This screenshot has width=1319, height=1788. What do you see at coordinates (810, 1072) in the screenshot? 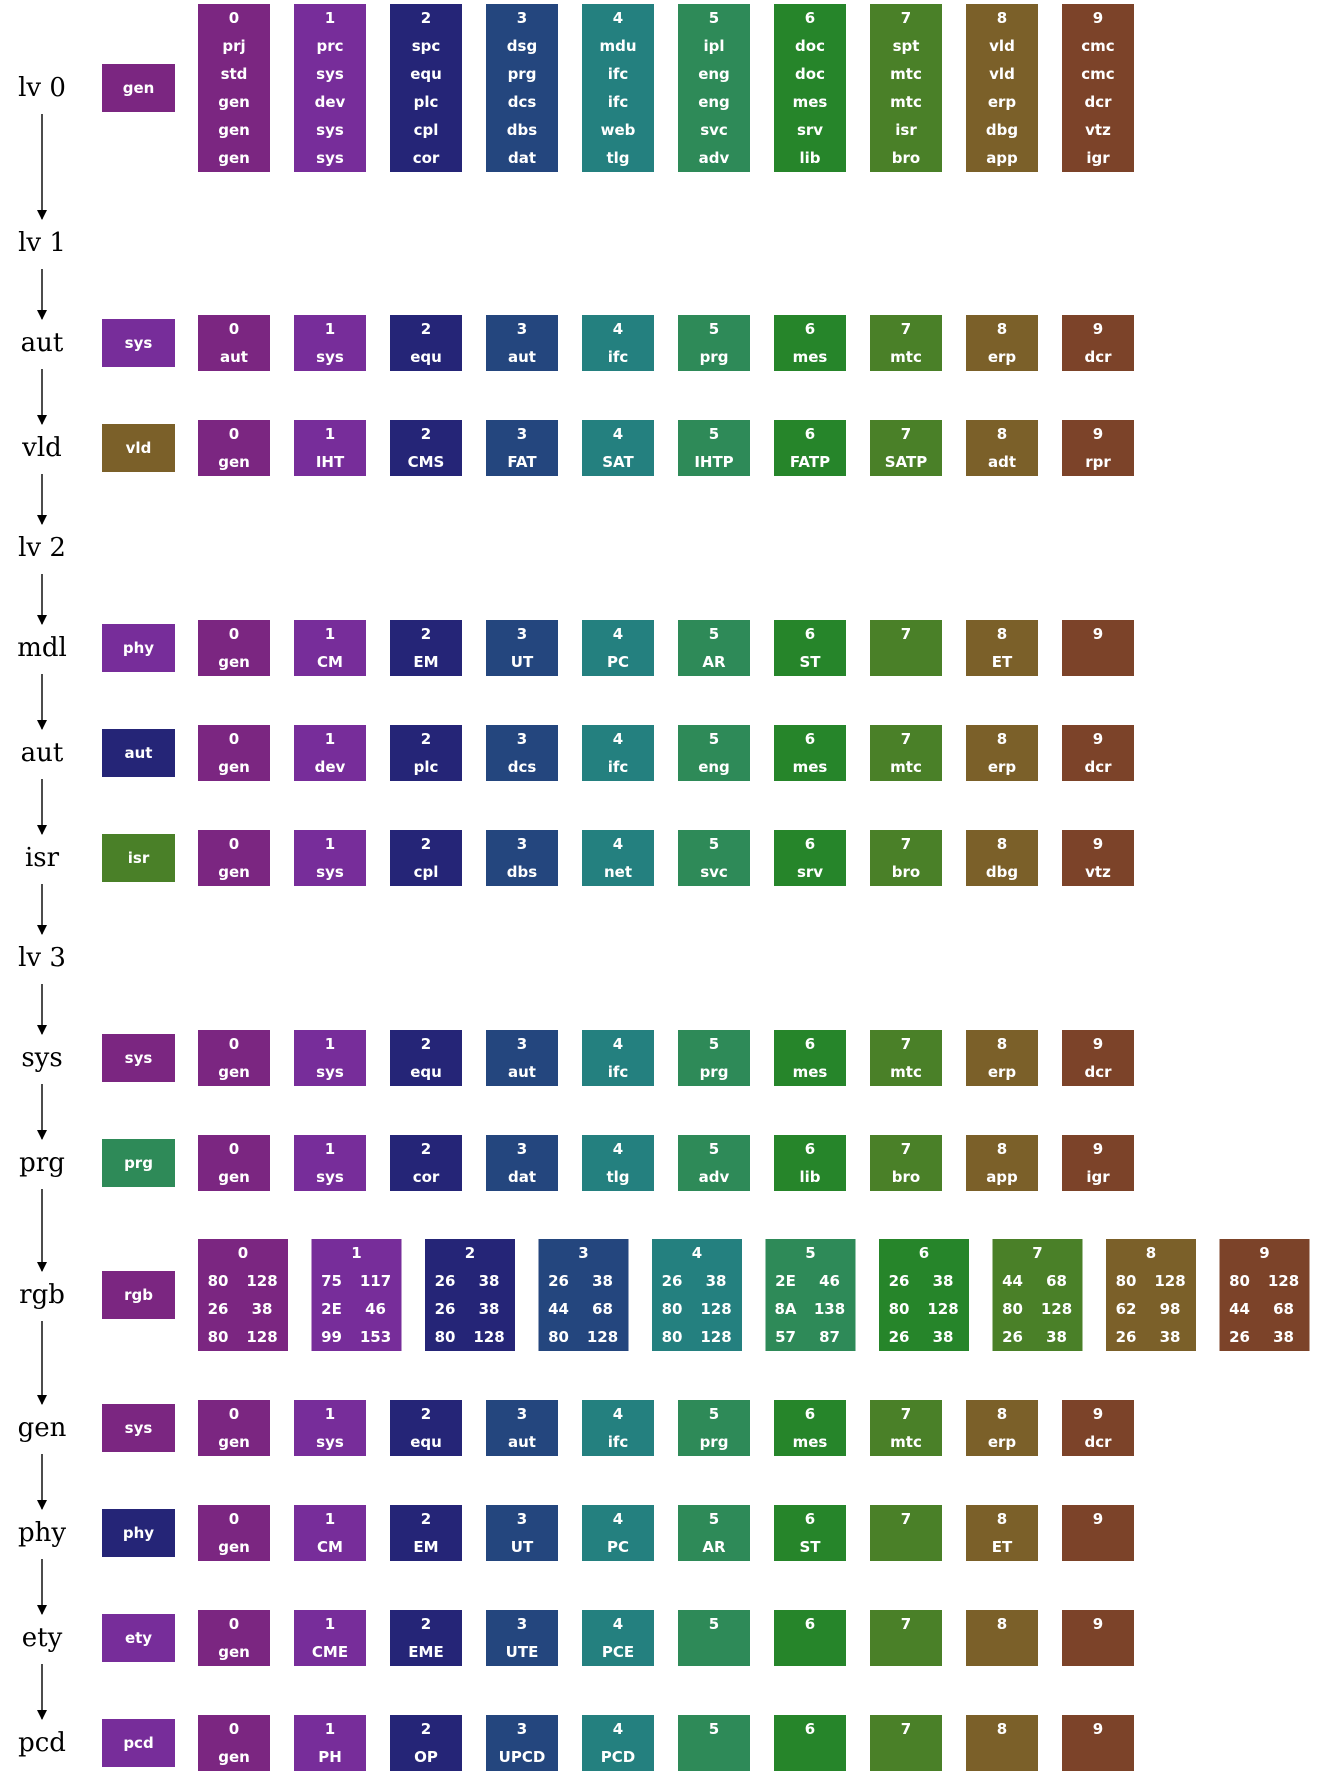
I see `cell-value: mes` at bounding box center [810, 1072].